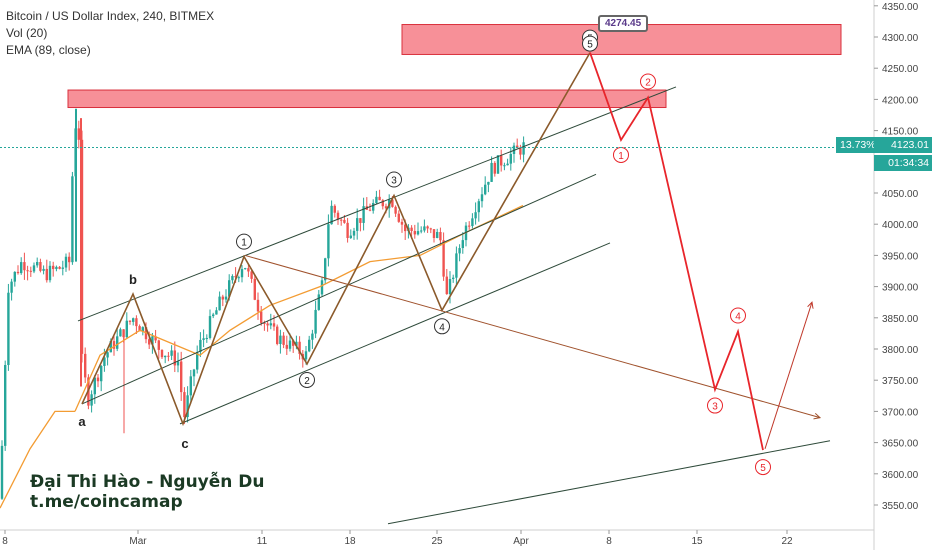  I want to click on change-percent-badge: 13.73%, so click(858, 145).